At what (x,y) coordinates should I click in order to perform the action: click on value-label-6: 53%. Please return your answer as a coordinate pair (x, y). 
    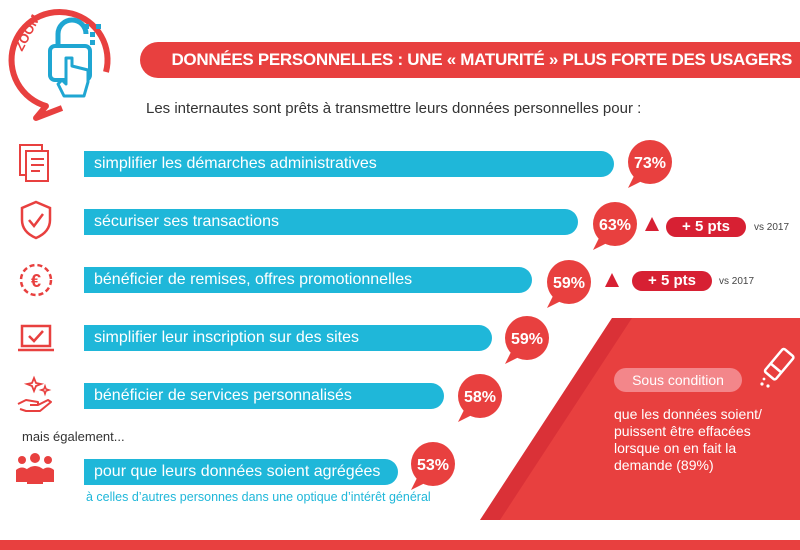
    Looking at the image, I should click on (433, 465).